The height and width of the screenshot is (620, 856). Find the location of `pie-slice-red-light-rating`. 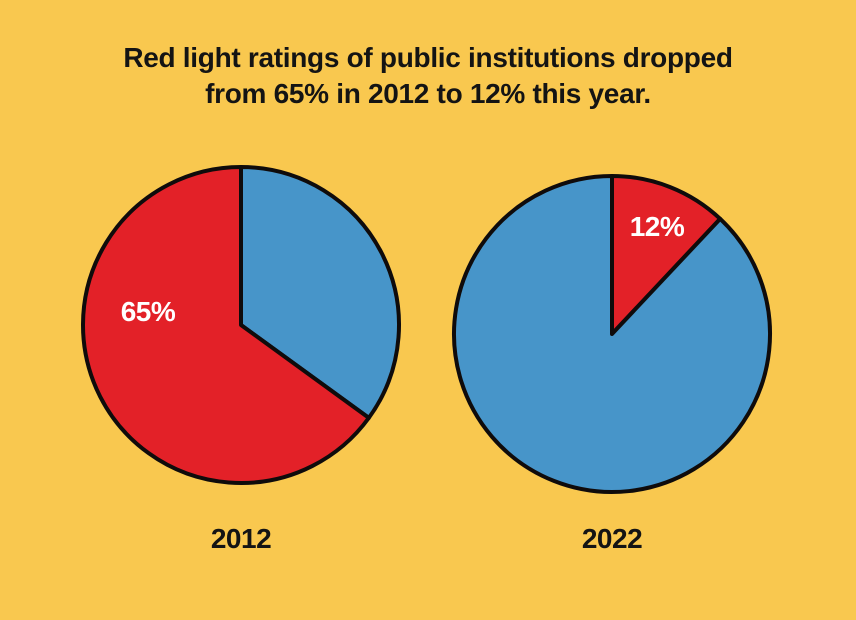

pie-slice-red-light-rating is located at coordinates (666, 255).